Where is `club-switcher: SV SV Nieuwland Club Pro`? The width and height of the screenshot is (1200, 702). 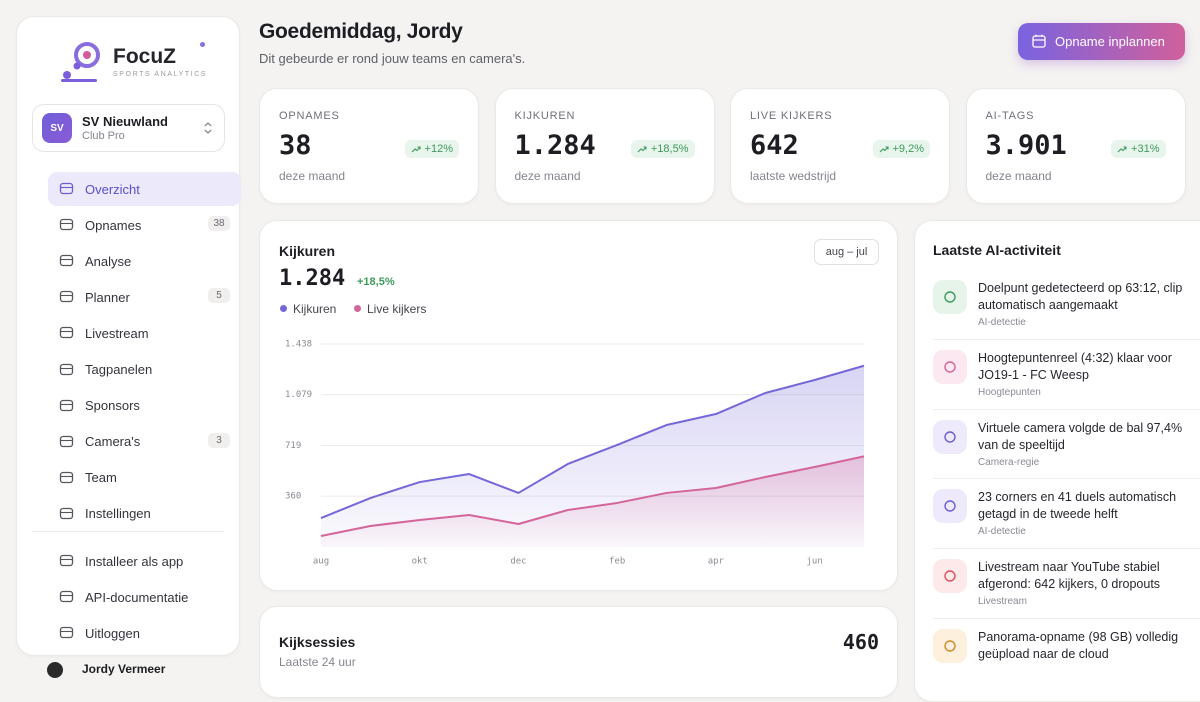 club-switcher: SV SV Nieuwland Club Pro is located at coordinates (128, 128).